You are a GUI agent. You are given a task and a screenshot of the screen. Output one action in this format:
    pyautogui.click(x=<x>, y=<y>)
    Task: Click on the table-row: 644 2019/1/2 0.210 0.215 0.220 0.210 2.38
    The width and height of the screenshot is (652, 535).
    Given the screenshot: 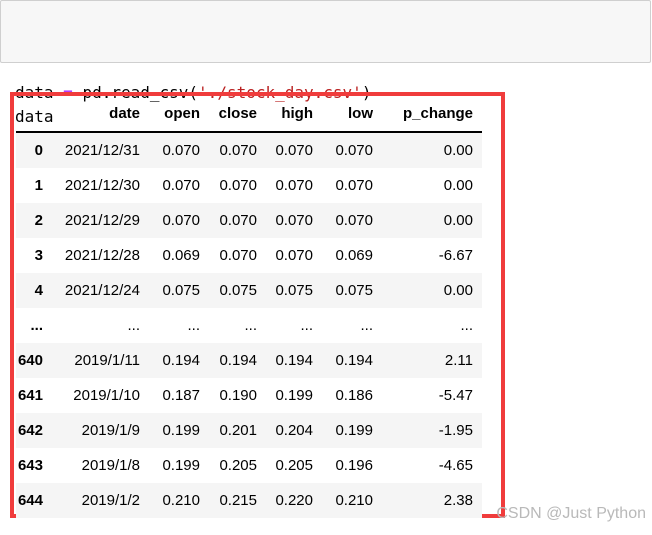 What is the action you would take?
    pyautogui.click(x=249, y=500)
    